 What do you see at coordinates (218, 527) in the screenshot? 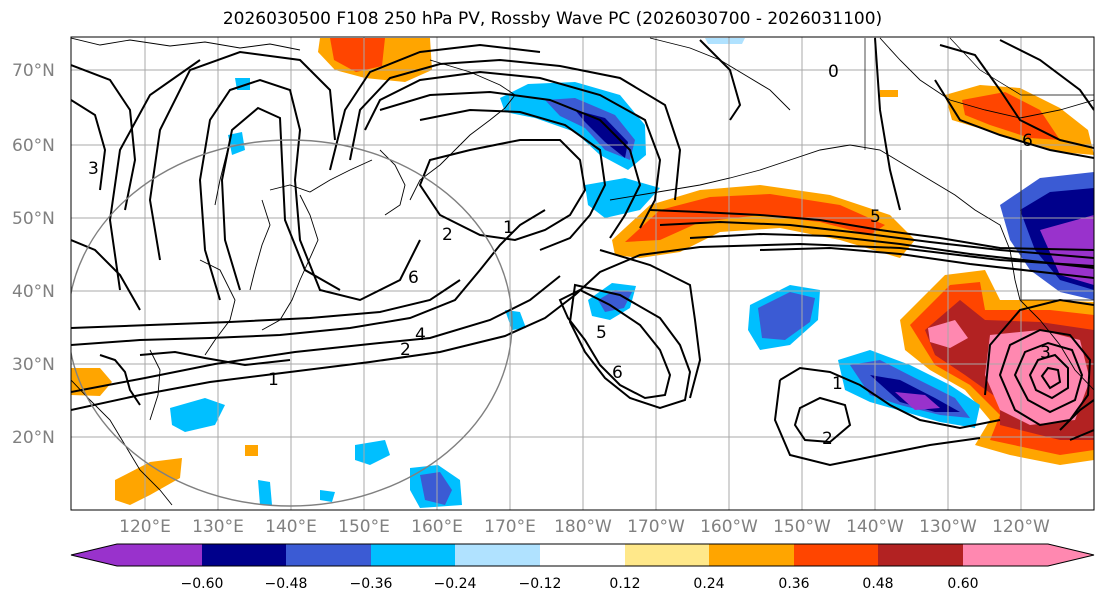
I see `lon-label: 130°E` at bounding box center [218, 527].